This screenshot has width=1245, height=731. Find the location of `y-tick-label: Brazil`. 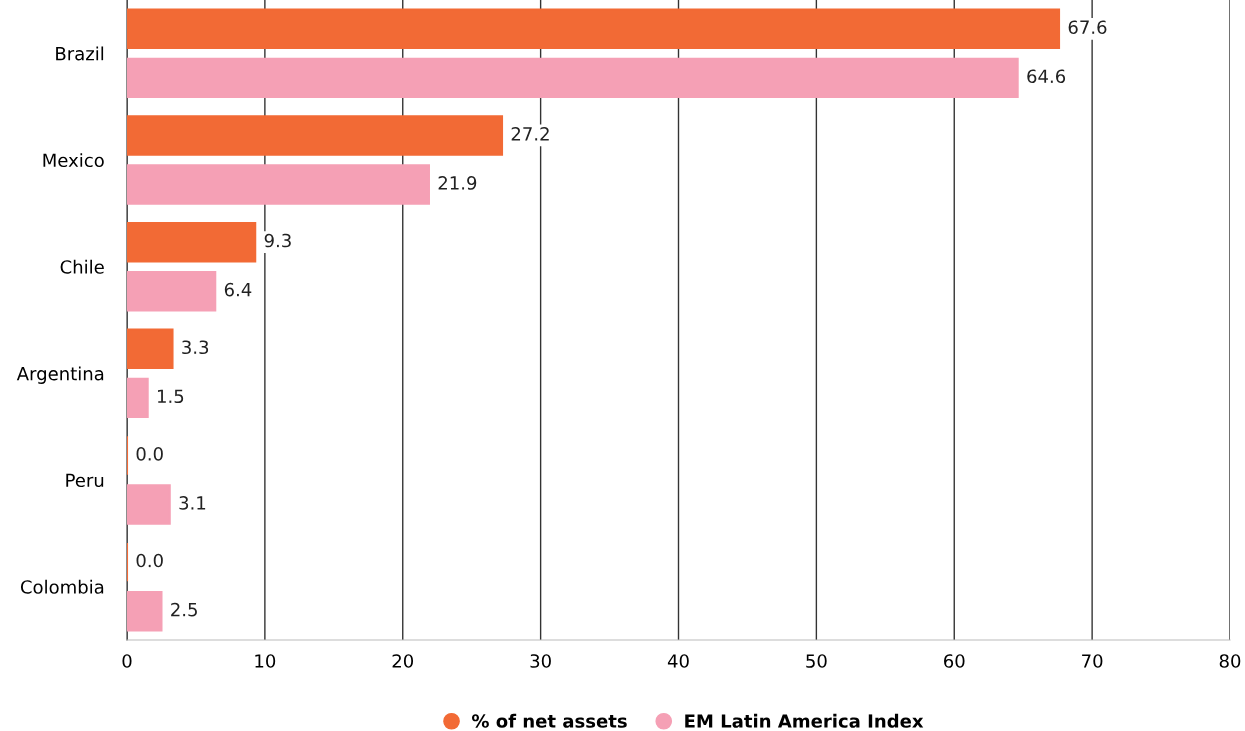

y-tick-label: Brazil is located at coordinates (80, 53).